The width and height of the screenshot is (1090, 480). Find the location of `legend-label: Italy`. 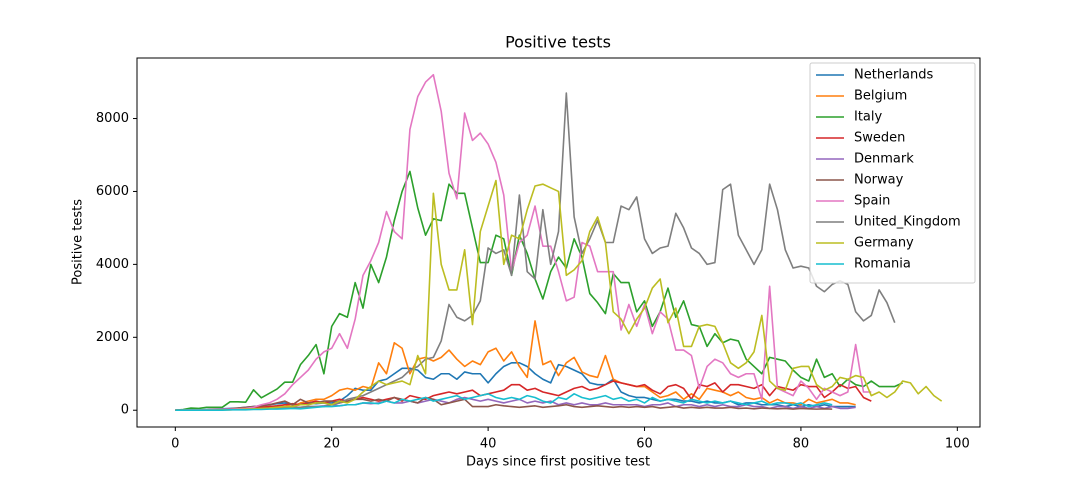

legend-label: Italy is located at coordinates (868, 117).